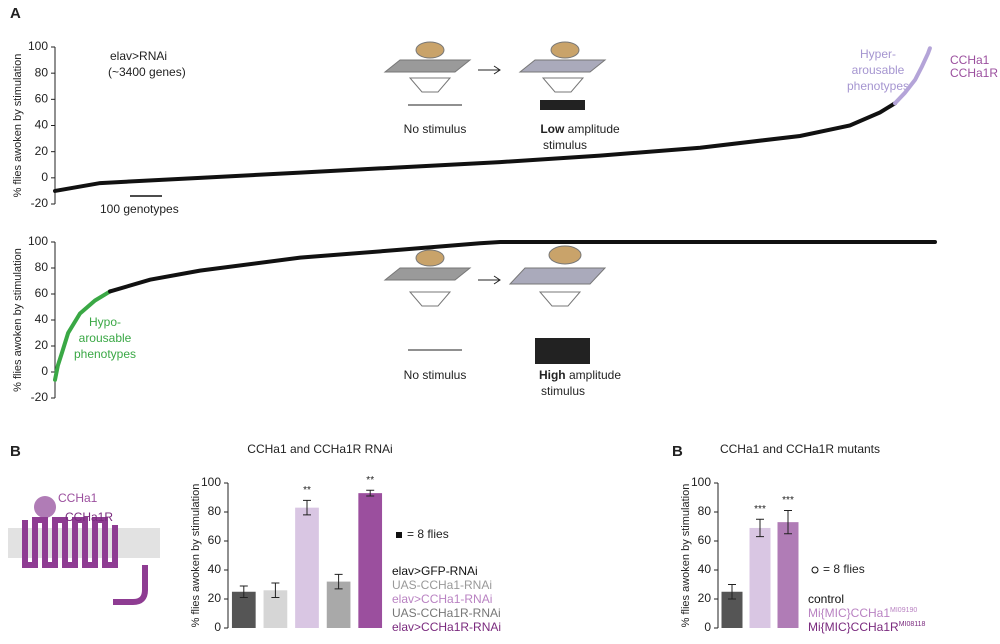  What do you see at coordinates (442, 585) in the screenshot?
I see `category: UAS-CCHa1-RNAi` at bounding box center [442, 585].